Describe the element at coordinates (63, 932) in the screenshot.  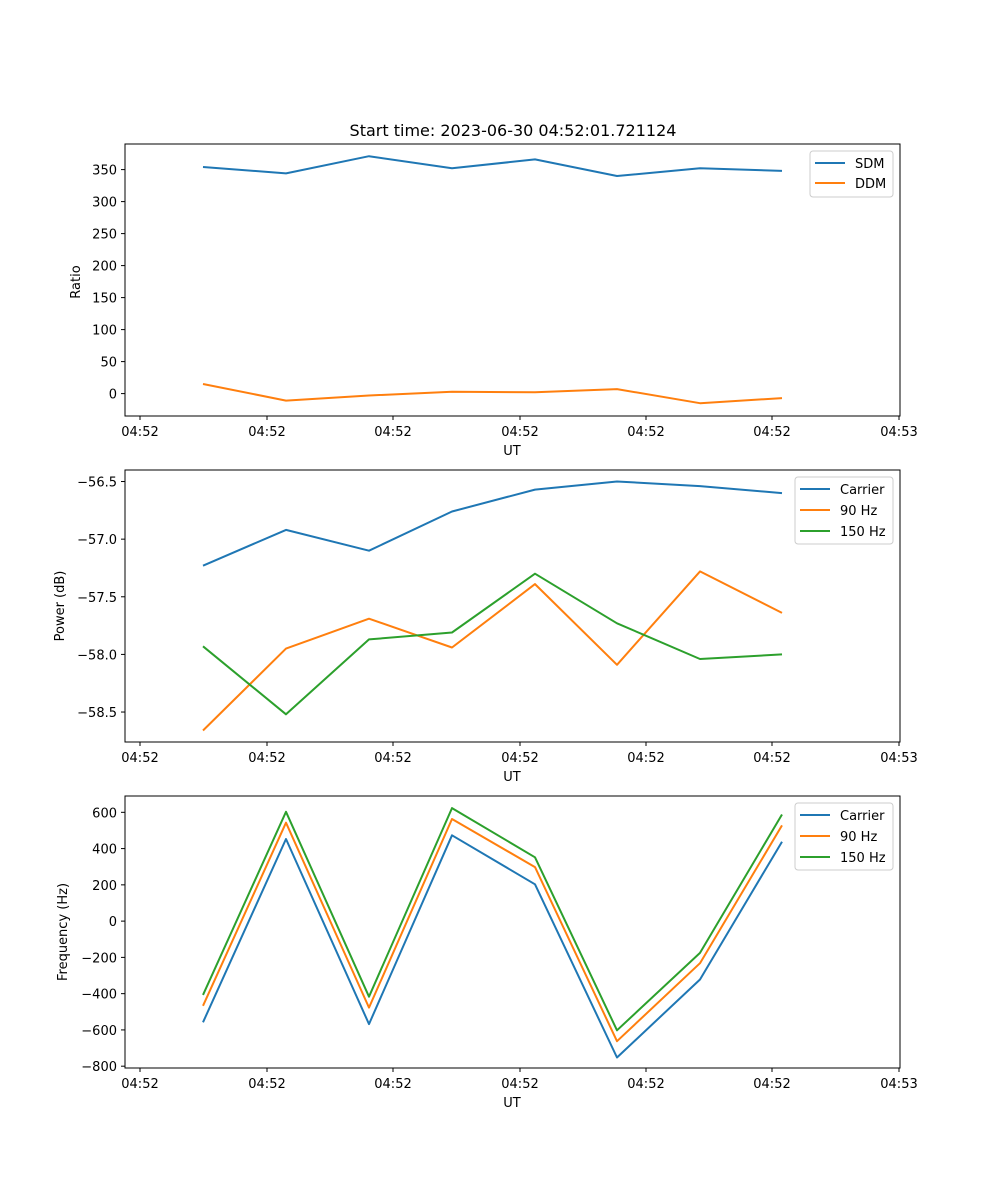
I see `y-axis-label: Frequency (Hz)` at that location.